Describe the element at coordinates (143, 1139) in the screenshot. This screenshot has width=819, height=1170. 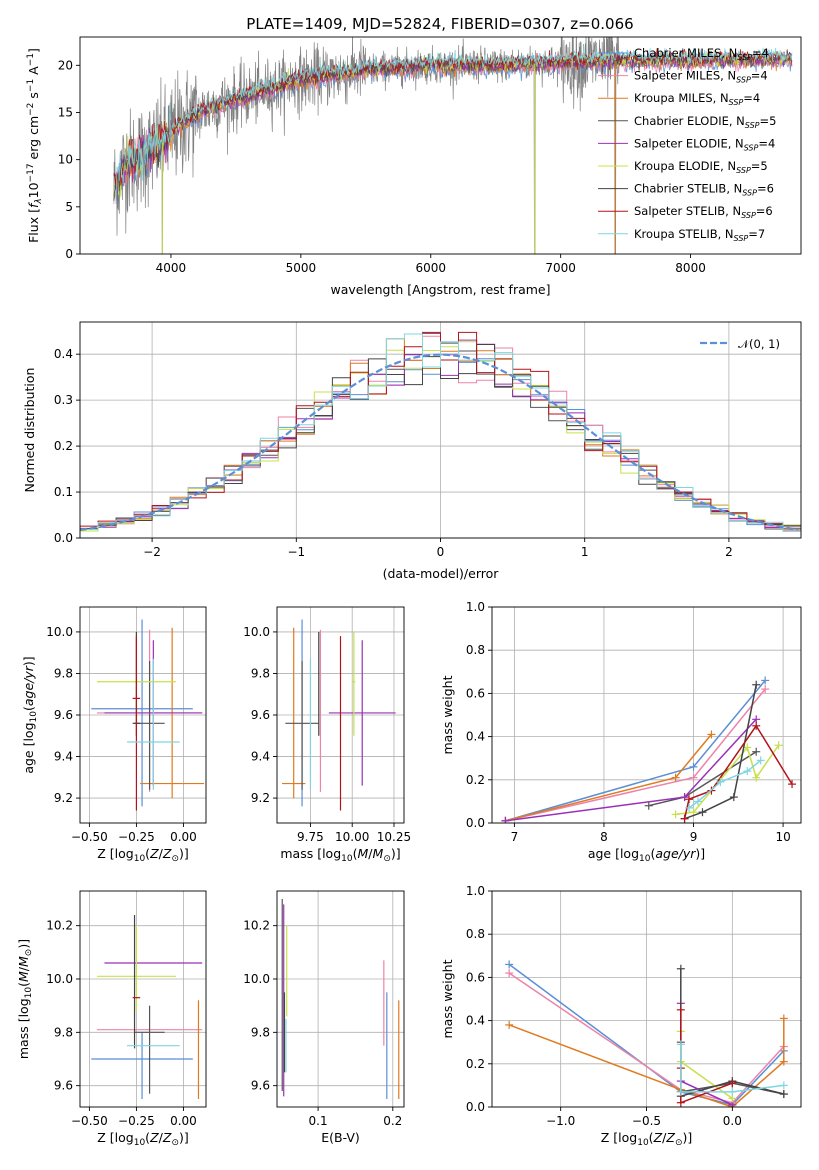
I see `x-axis-label: Z [log10(Z/Z⊙)]` at that location.